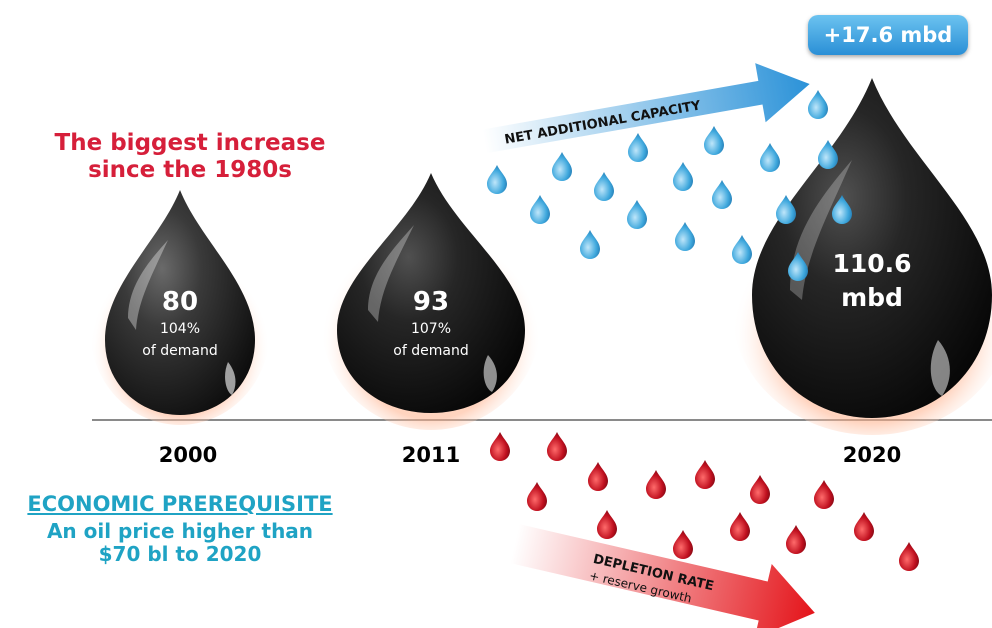 This screenshot has width=992, height=628. What do you see at coordinates (430, 351) in the screenshot?
I see `drop-2011-sub: of demand` at bounding box center [430, 351].